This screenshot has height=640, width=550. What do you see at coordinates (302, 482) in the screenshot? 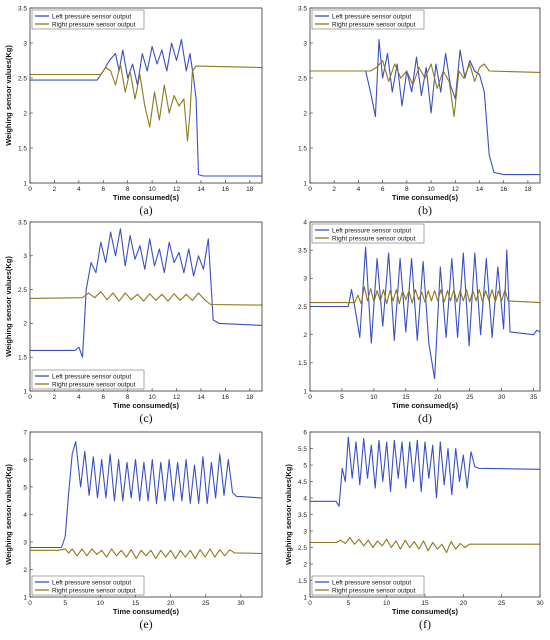
I see `y-tick-label: 4.5` at bounding box center [302, 482].